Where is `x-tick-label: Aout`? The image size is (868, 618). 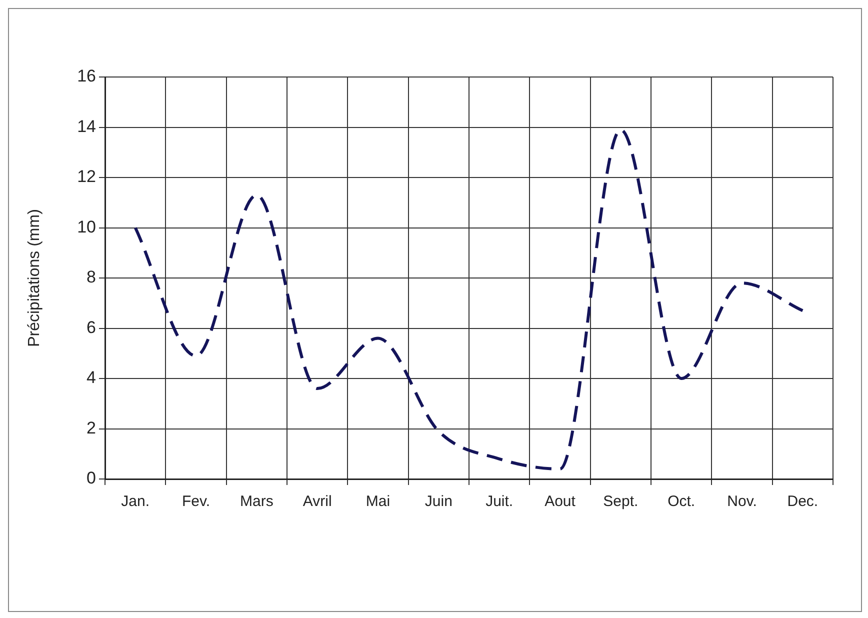 x-tick-label: Aout is located at coordinates (560, 501).